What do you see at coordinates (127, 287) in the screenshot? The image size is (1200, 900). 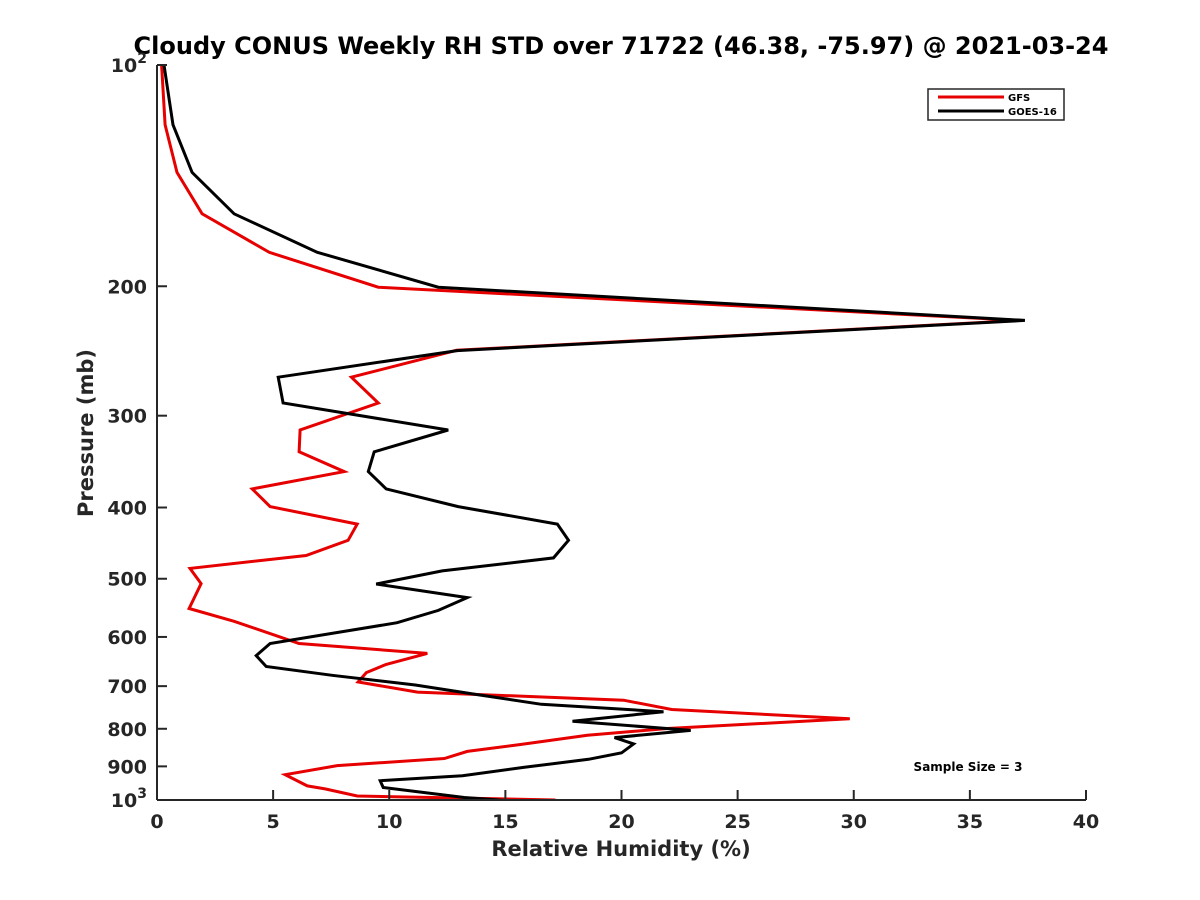 I see `y-tick-label: 200` at bounding box center [127, 287].